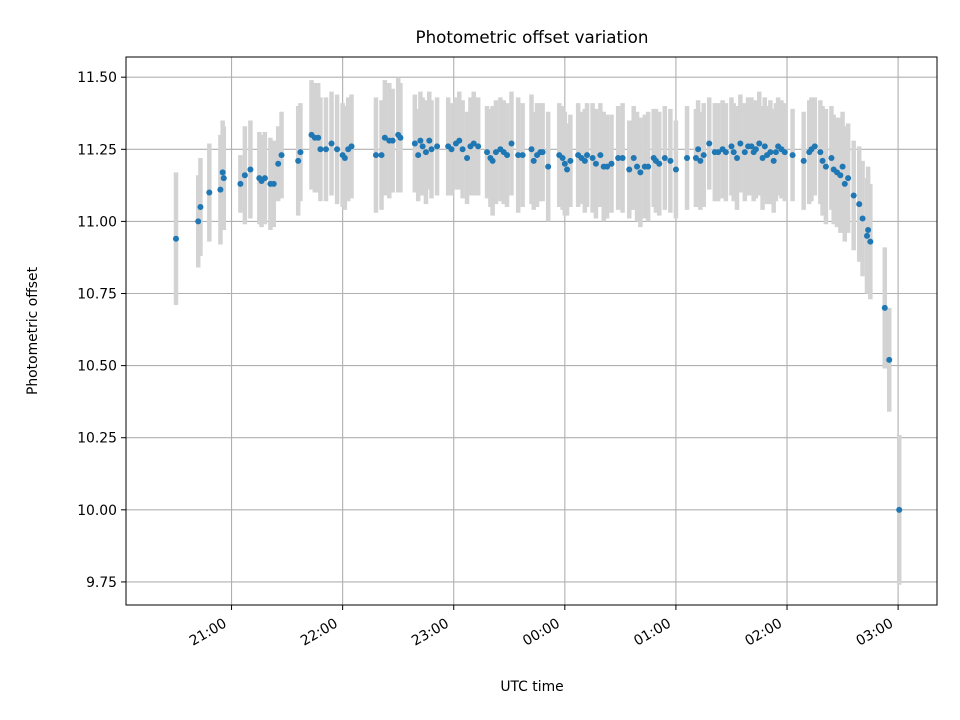  Describe the element at coordinates (101, 583) in the screenshot. I see `y-tick-label: 9.75` at that location.